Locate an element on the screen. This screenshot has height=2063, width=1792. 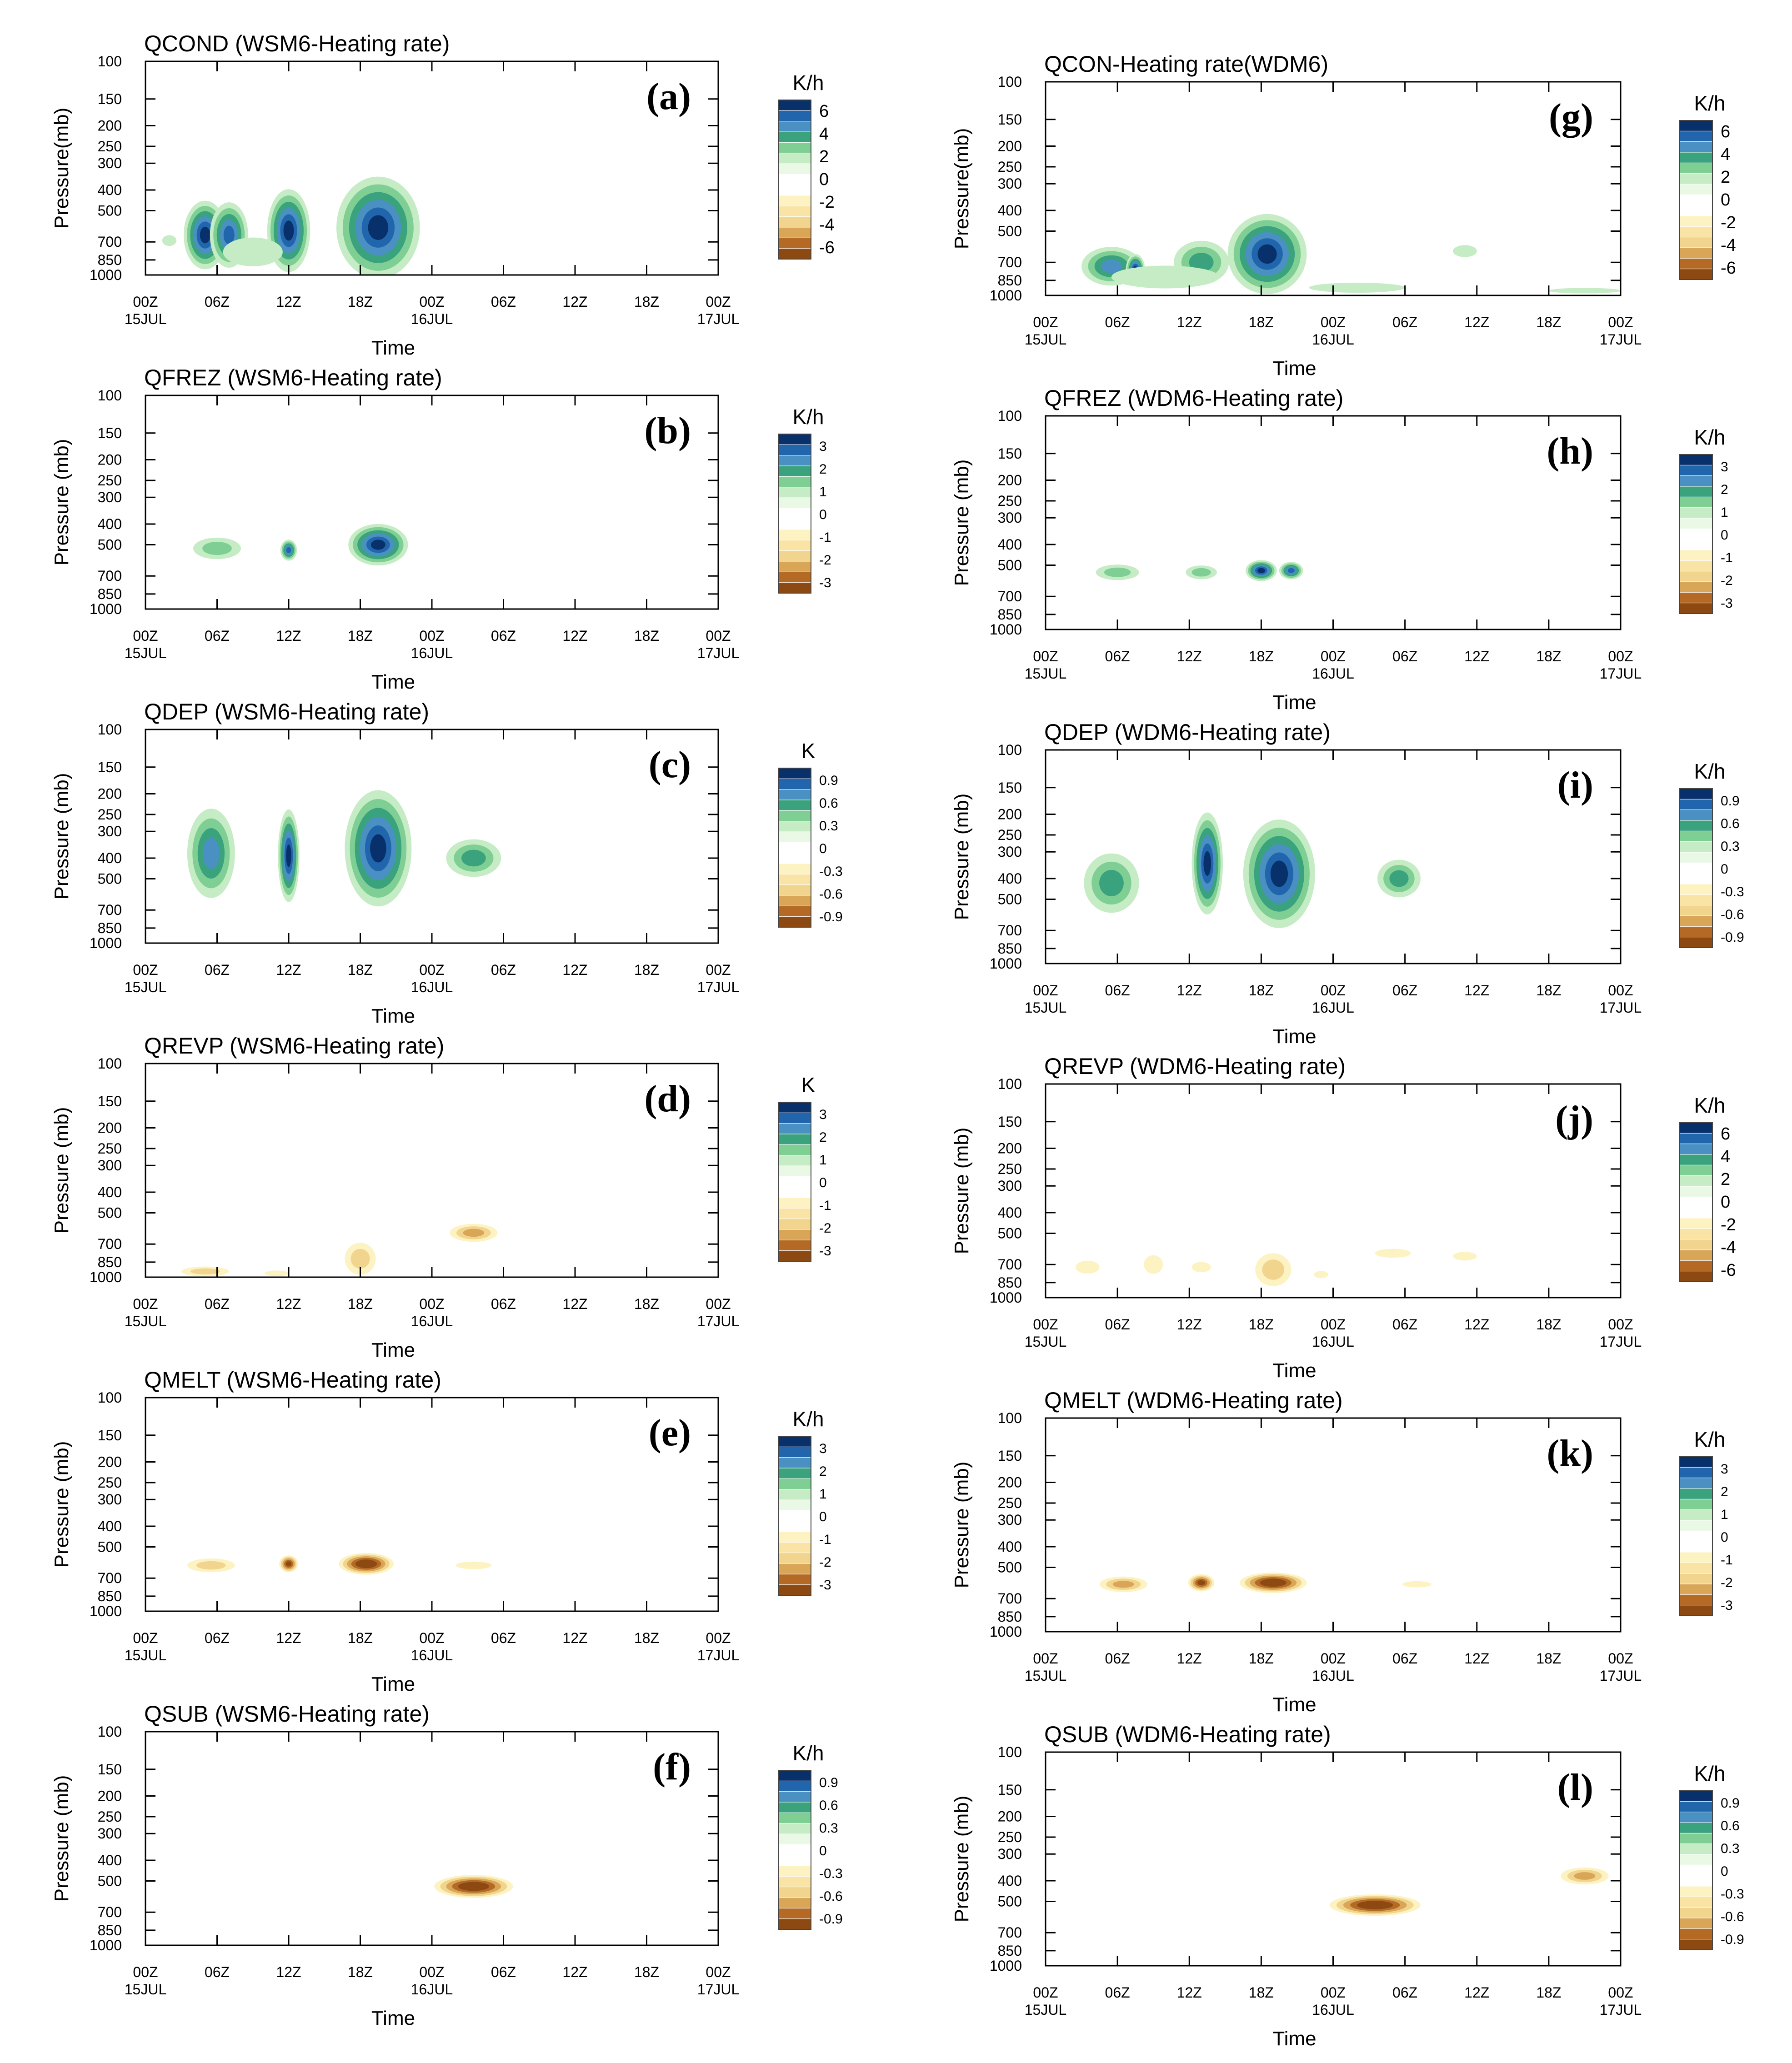
y-tick-label: 500 is located at coordinates (1010, 899).